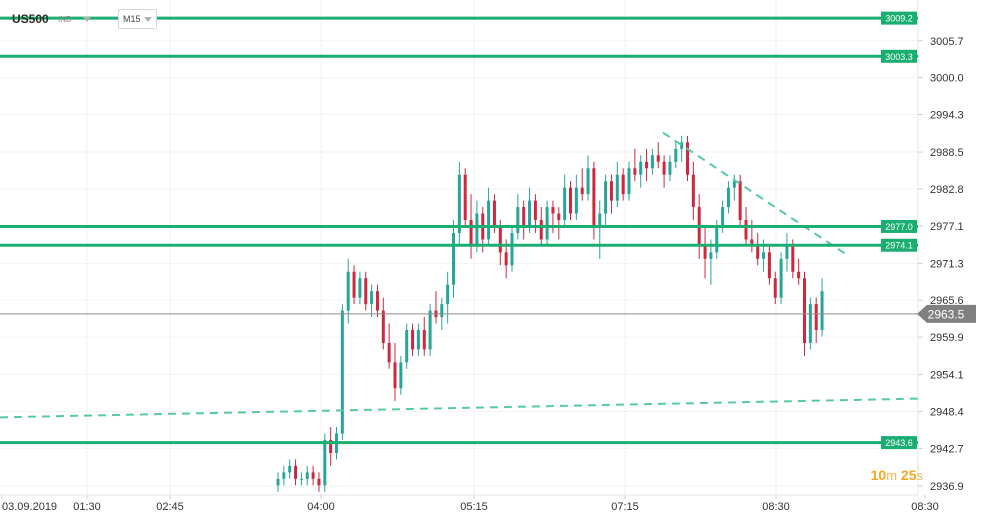 Image resolution: width=989 pixels, height=521 pixels. Describe the element at coordinates (899, 227) in the screenshot. I see `level-label: 2977.0` at that location.